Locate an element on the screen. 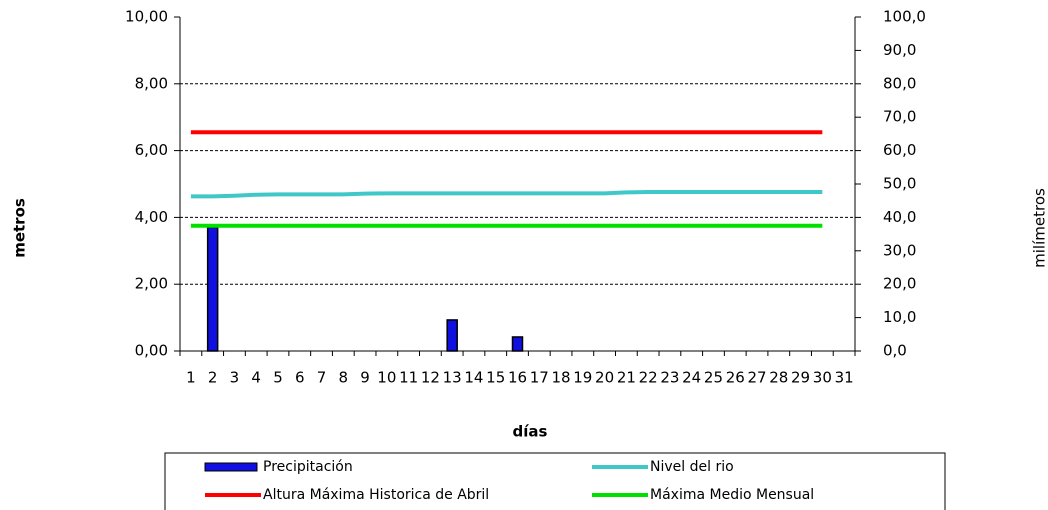  x-tick-label: 28 is located at coordinates (778, 378).